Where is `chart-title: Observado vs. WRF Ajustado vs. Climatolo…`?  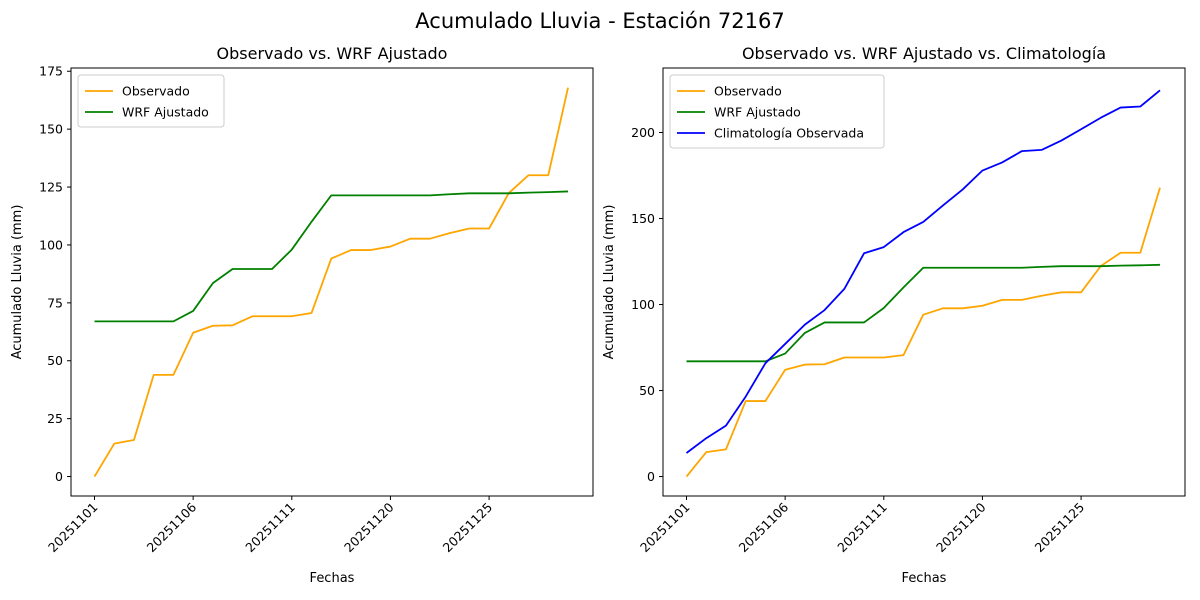
chart-title: Observado vs. WRF Ajustado vs. Climatolo… is located at coordinates (924, 53).